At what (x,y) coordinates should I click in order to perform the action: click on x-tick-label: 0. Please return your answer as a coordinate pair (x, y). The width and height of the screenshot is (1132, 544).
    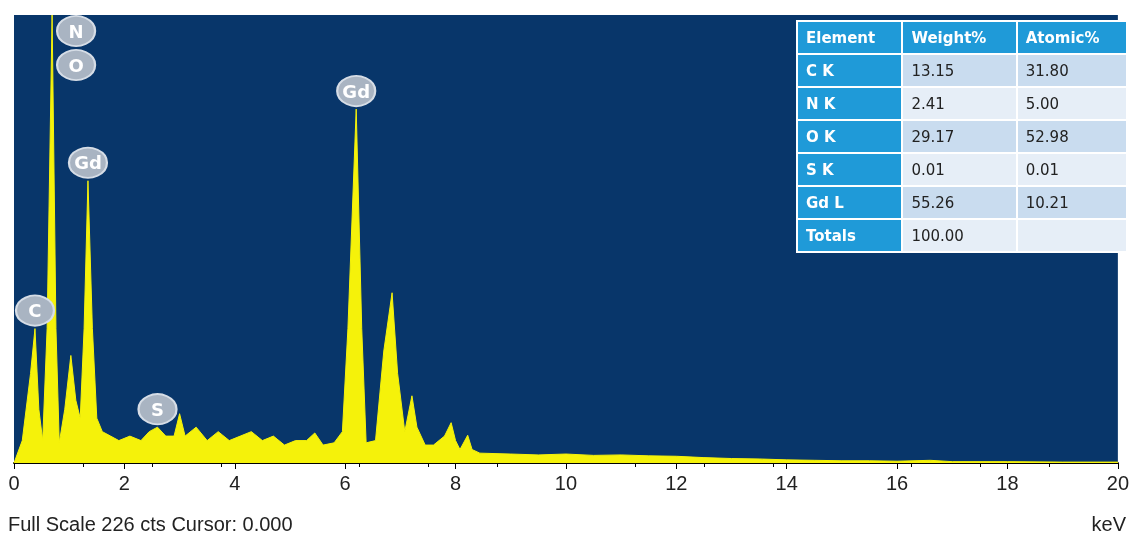
    Looking at the image, I should click on (14, 483).